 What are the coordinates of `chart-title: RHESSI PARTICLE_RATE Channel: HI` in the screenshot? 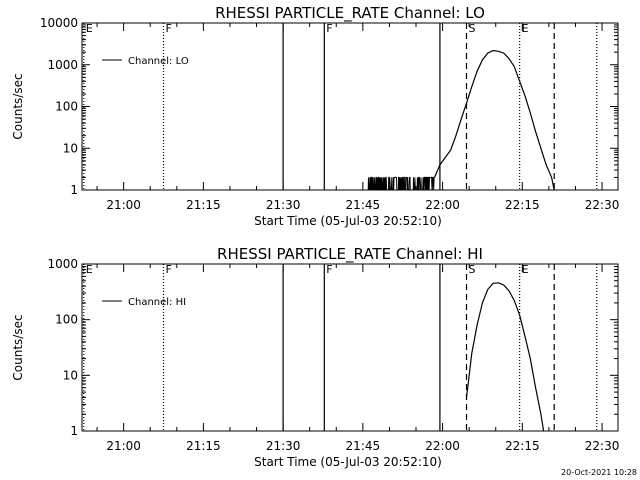 It's located at (350, 254).